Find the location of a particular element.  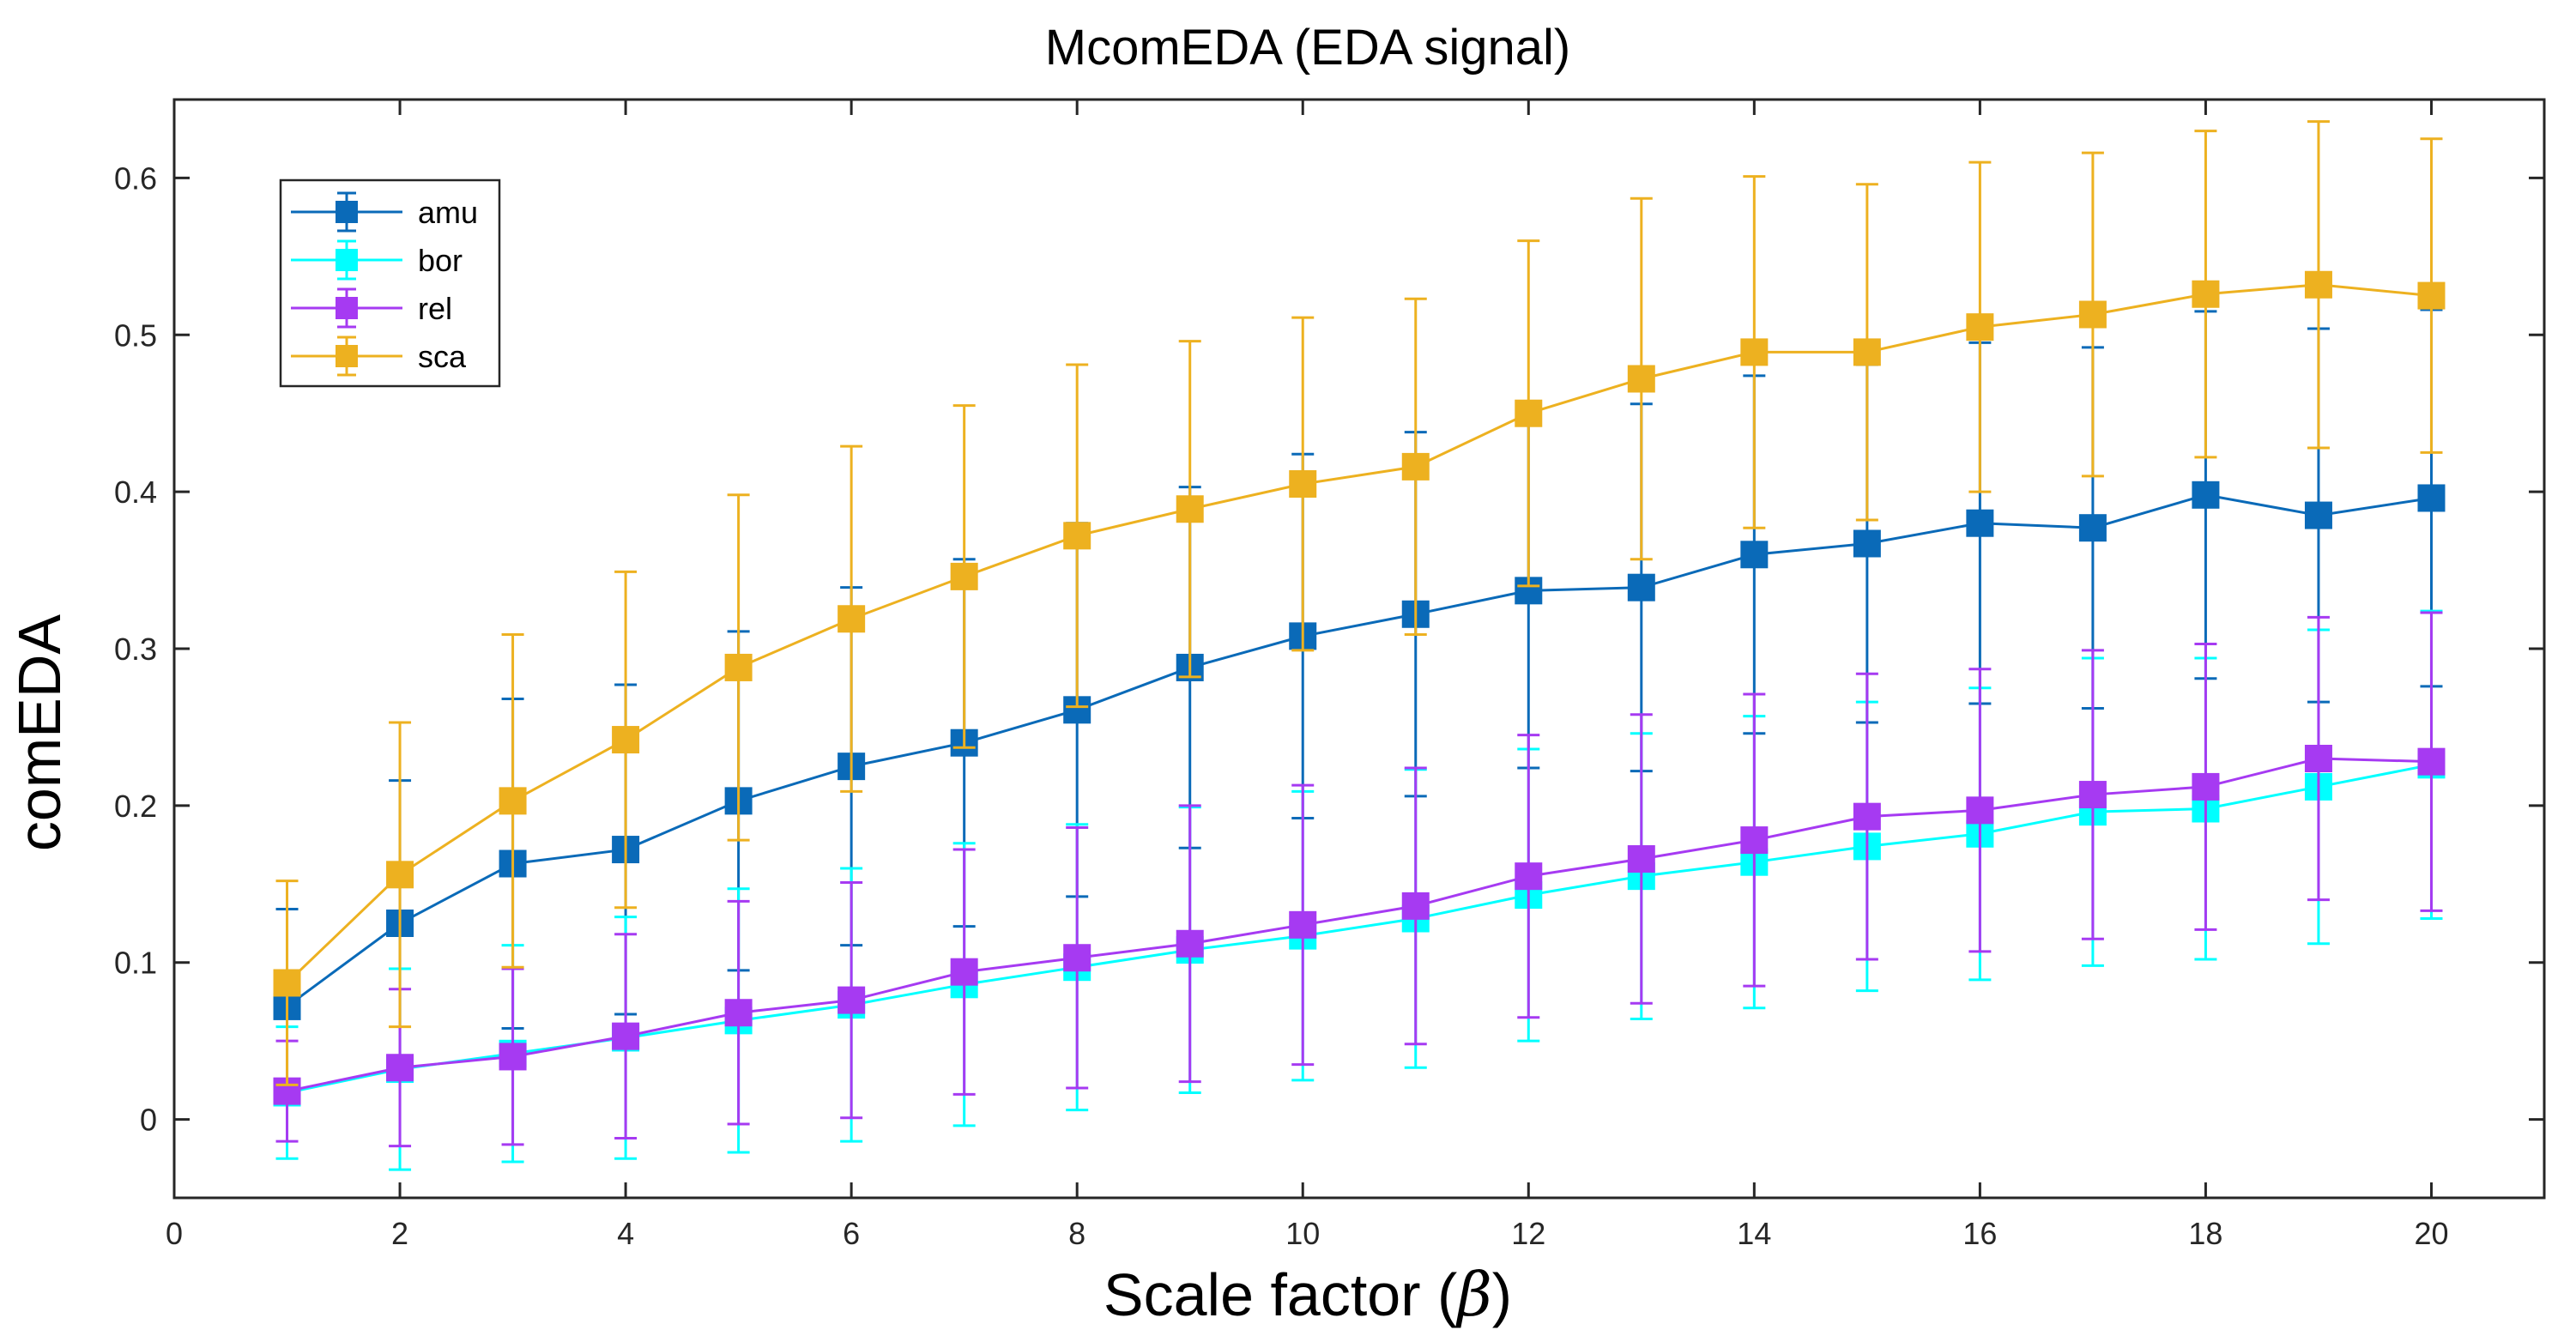

x-tick-label: 12 is located at coordinates (1528, 1234).